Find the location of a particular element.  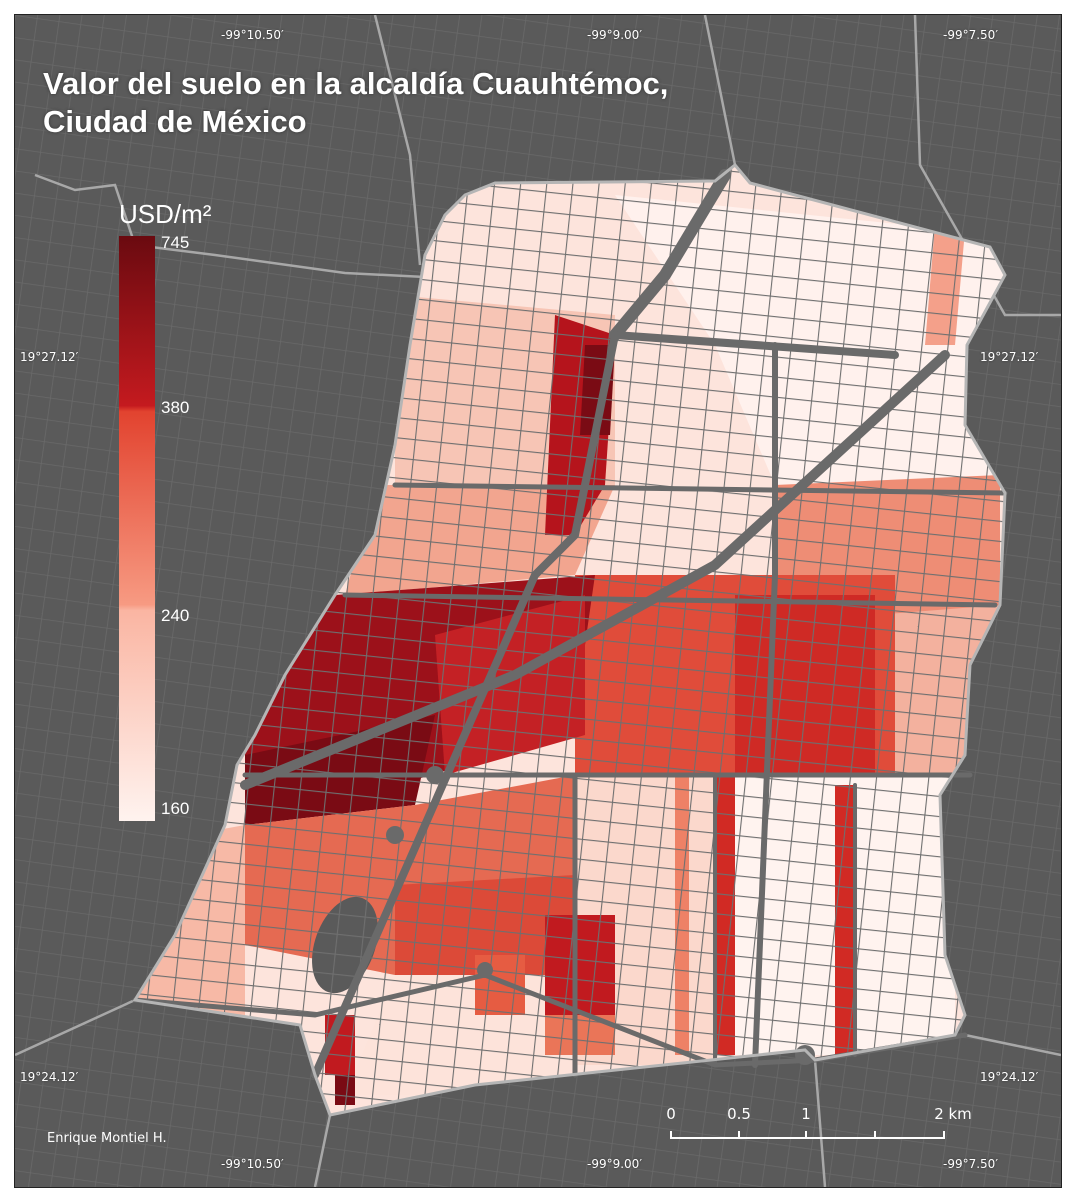

map-title-line2: Ciudad de México is located at coordinates (175, 121).